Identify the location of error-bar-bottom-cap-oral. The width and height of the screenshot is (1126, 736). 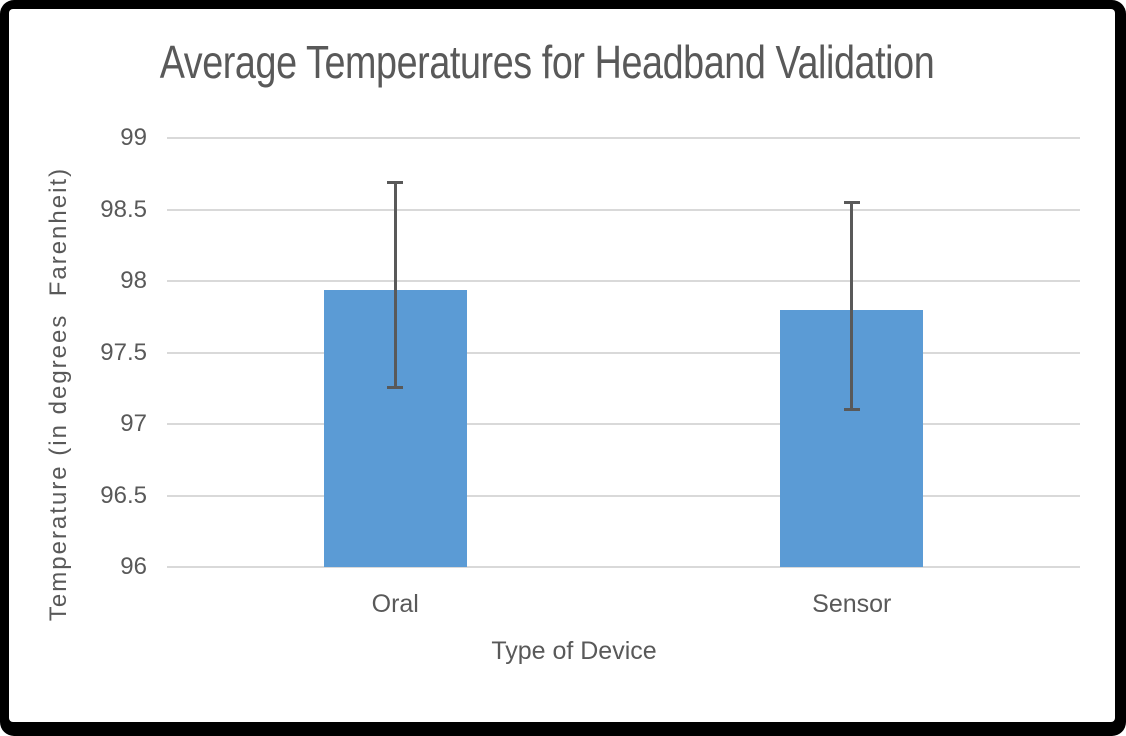
(395, 388).